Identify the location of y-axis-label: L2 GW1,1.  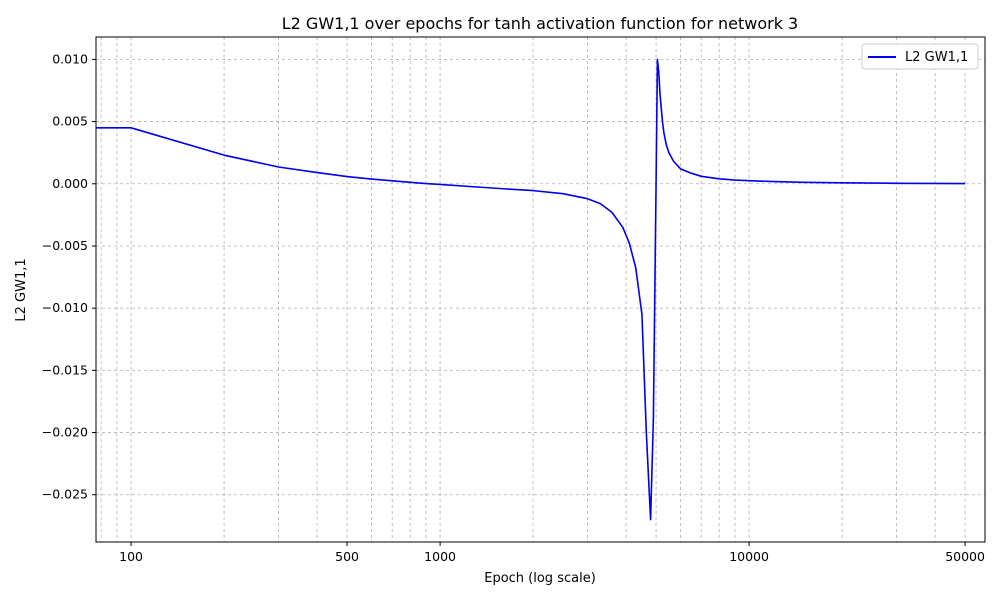
(21, 289).